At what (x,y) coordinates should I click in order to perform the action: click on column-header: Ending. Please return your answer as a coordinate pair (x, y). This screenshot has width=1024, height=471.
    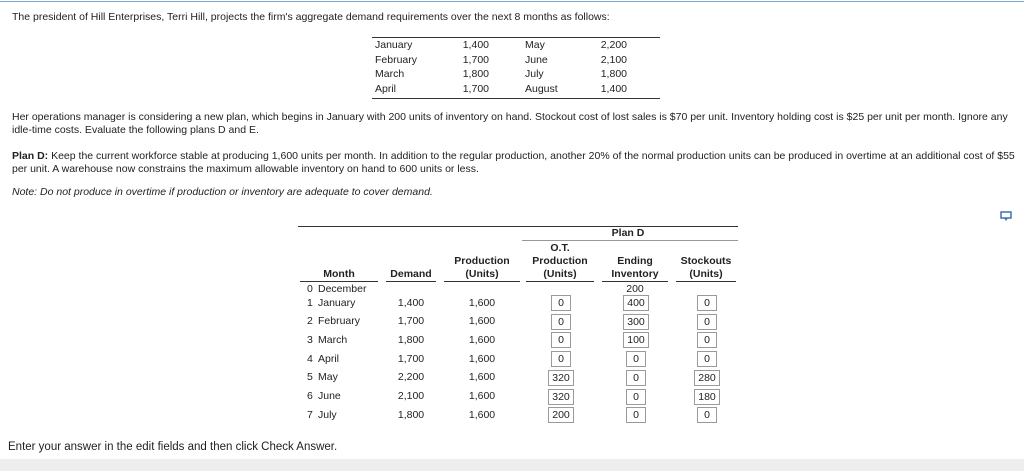
    Looking at the image, I should click on (635, 261).